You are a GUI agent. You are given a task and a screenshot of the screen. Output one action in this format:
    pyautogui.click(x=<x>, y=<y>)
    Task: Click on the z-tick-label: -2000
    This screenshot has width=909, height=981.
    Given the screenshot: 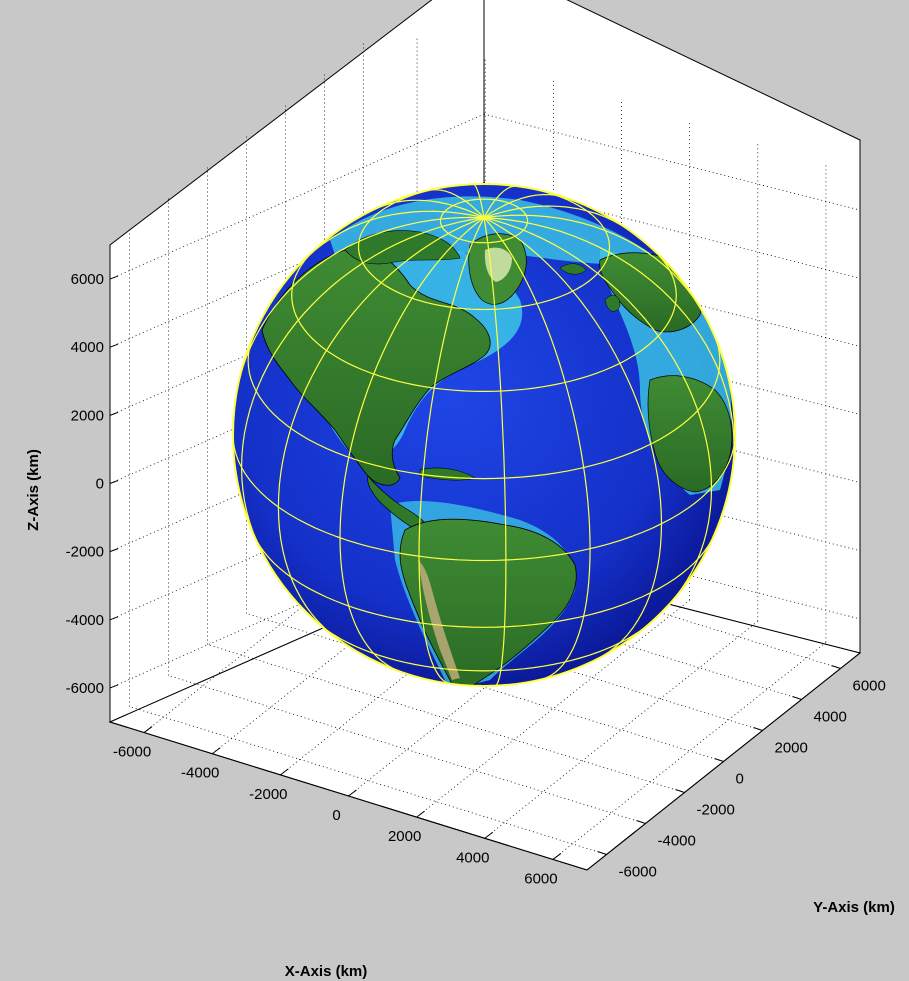 What is the action you would take?
    pyautogui.click(x=85, y=552)
    